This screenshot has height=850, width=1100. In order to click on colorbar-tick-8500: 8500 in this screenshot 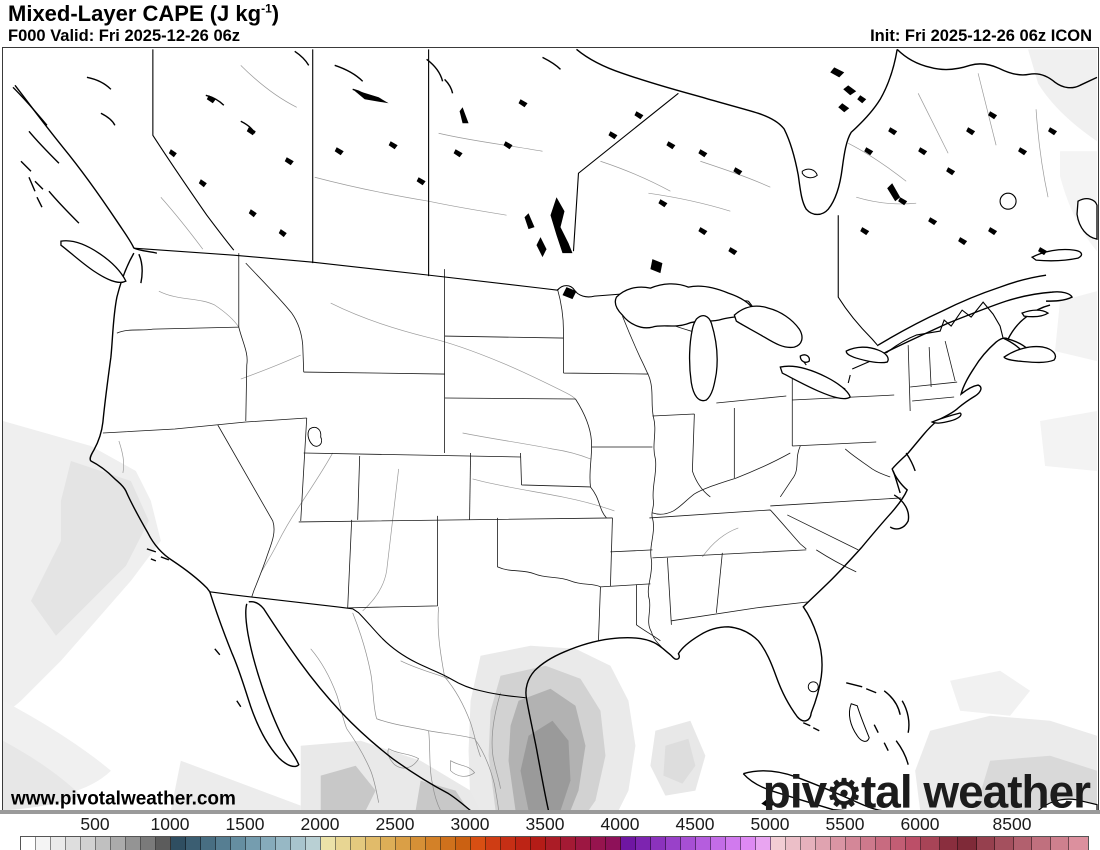, I will do `click(1012, 824)`.